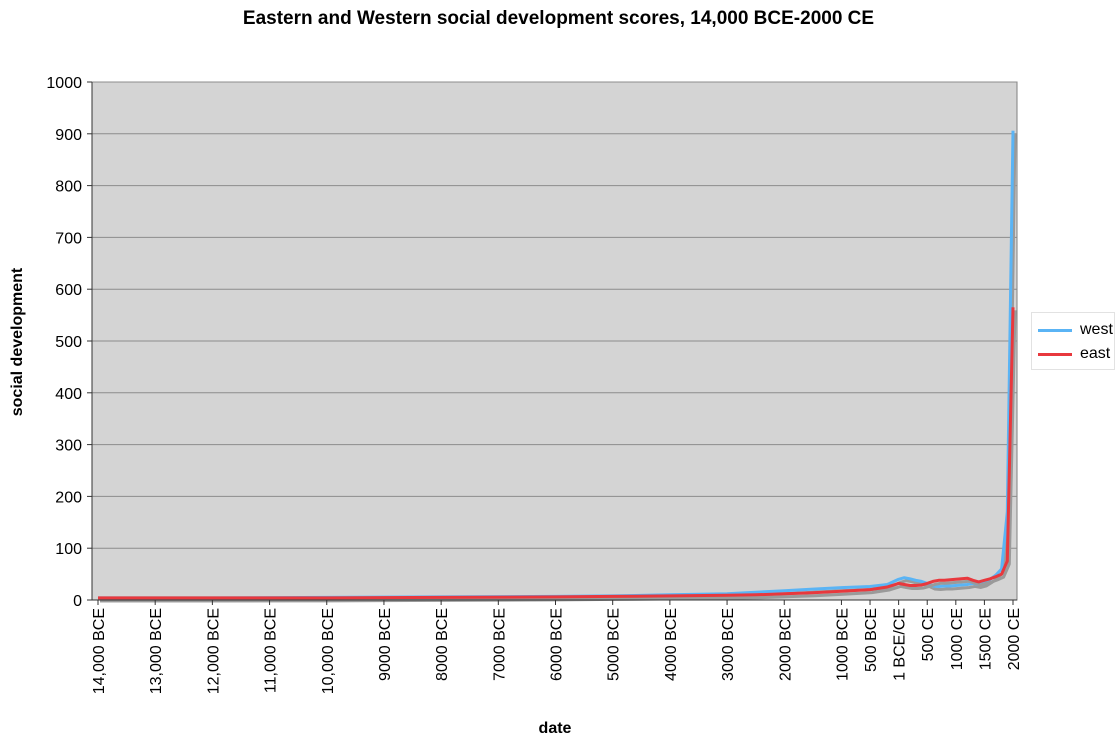 This screenshot has width=1117, height=741. I want to click on x-tick-label: 4000 BCE, so click(671, 644).